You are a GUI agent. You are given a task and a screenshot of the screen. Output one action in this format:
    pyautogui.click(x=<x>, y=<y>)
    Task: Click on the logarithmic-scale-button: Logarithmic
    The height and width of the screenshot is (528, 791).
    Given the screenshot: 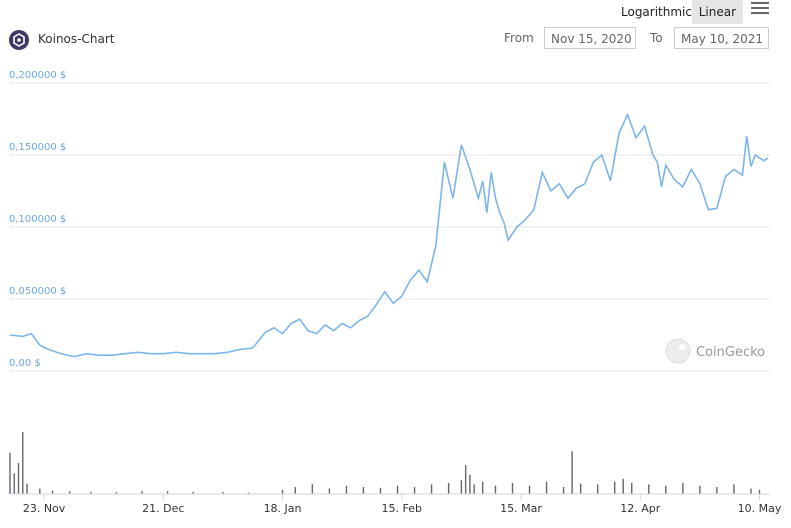 What is the action you would take?
    pyautogui.click(x=656, y=12)
    